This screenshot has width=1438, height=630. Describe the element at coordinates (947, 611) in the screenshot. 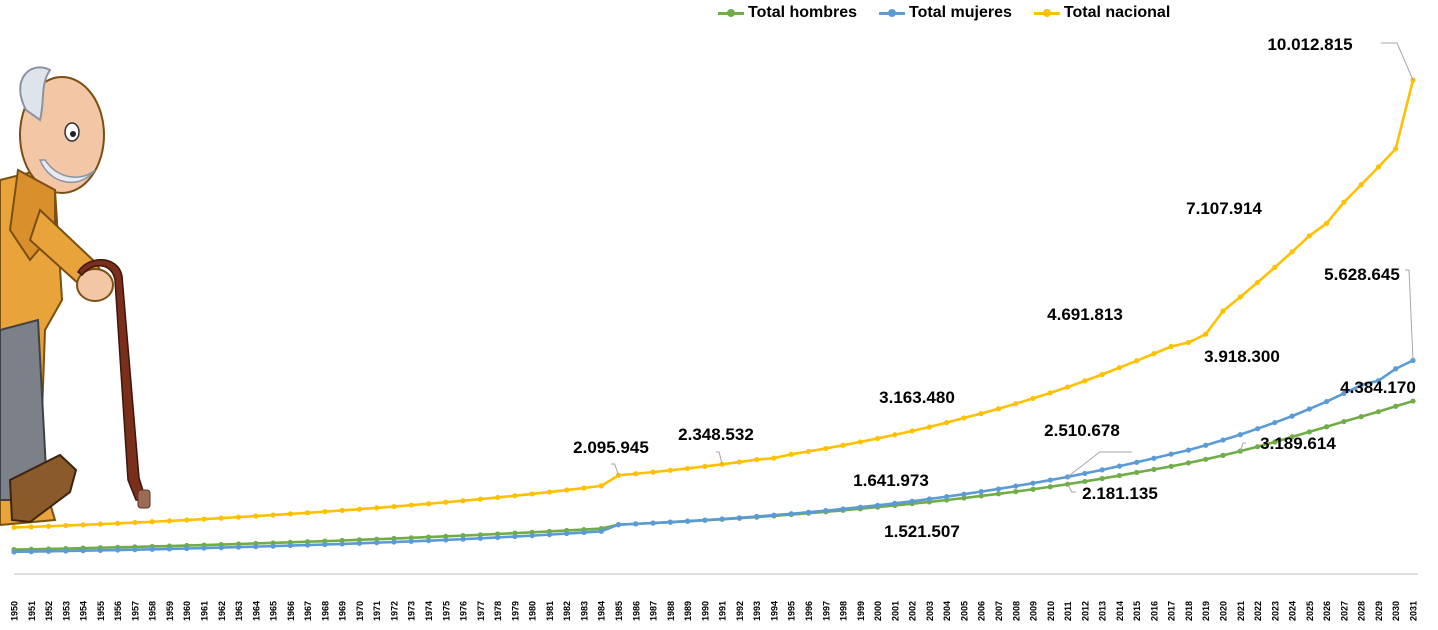

I see `x-tick-label: 2004` at that location.